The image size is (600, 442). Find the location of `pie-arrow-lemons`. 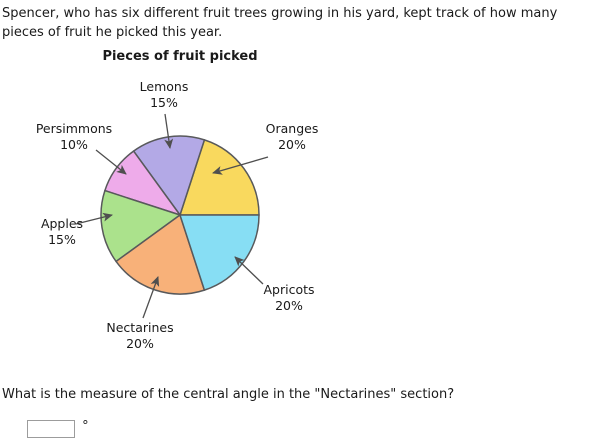

pie-arrow-lemons is located at coordinates (169, 131).